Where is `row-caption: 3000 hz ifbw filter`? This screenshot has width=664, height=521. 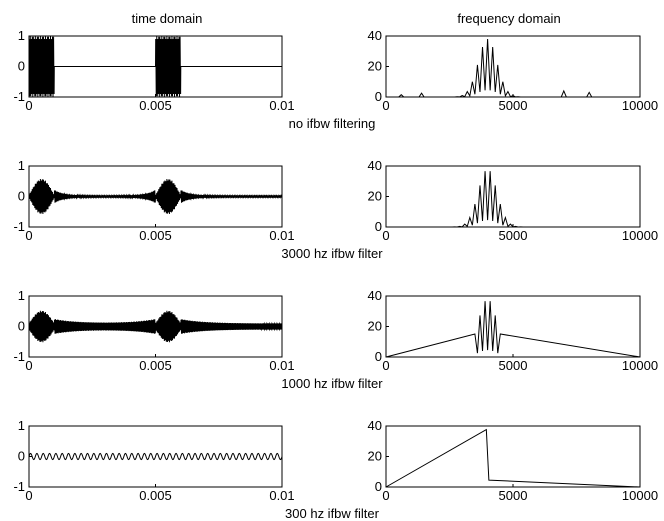
row-caption: 3000 hz ifbw filter is located at coordinates (332, 253).